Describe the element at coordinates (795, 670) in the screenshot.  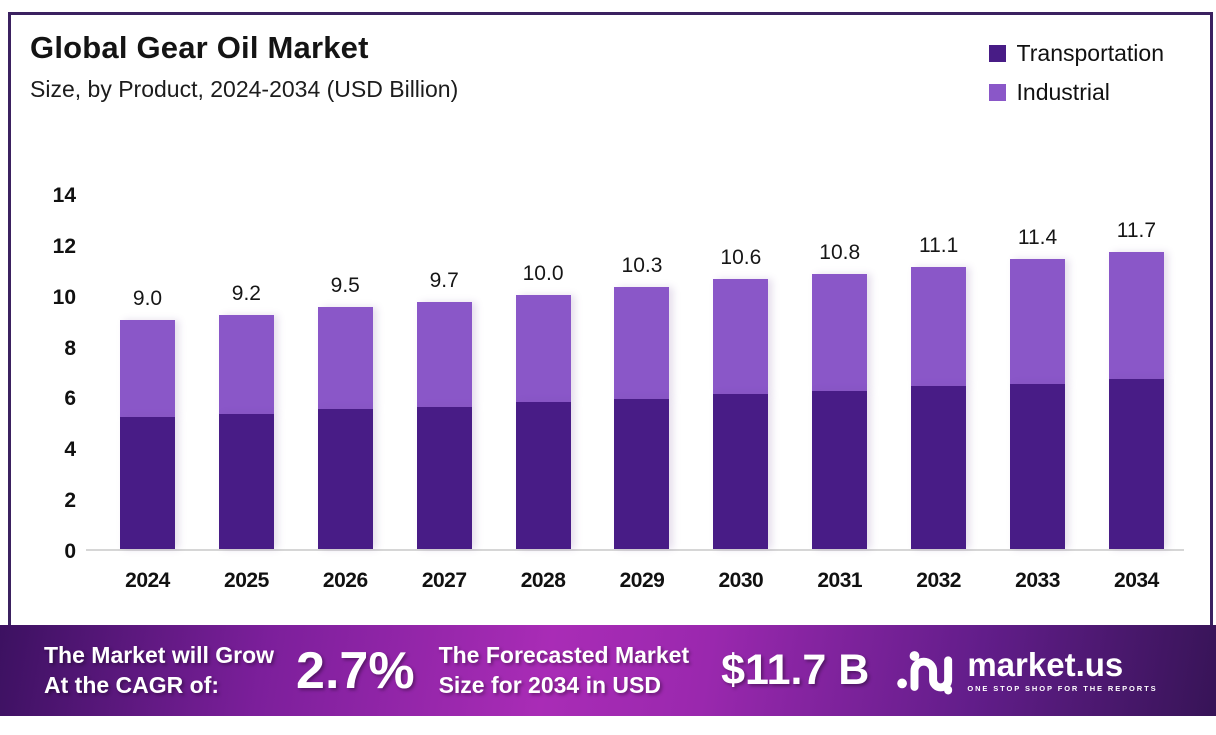
I see `forecast-value: $11.7 B` at that location.